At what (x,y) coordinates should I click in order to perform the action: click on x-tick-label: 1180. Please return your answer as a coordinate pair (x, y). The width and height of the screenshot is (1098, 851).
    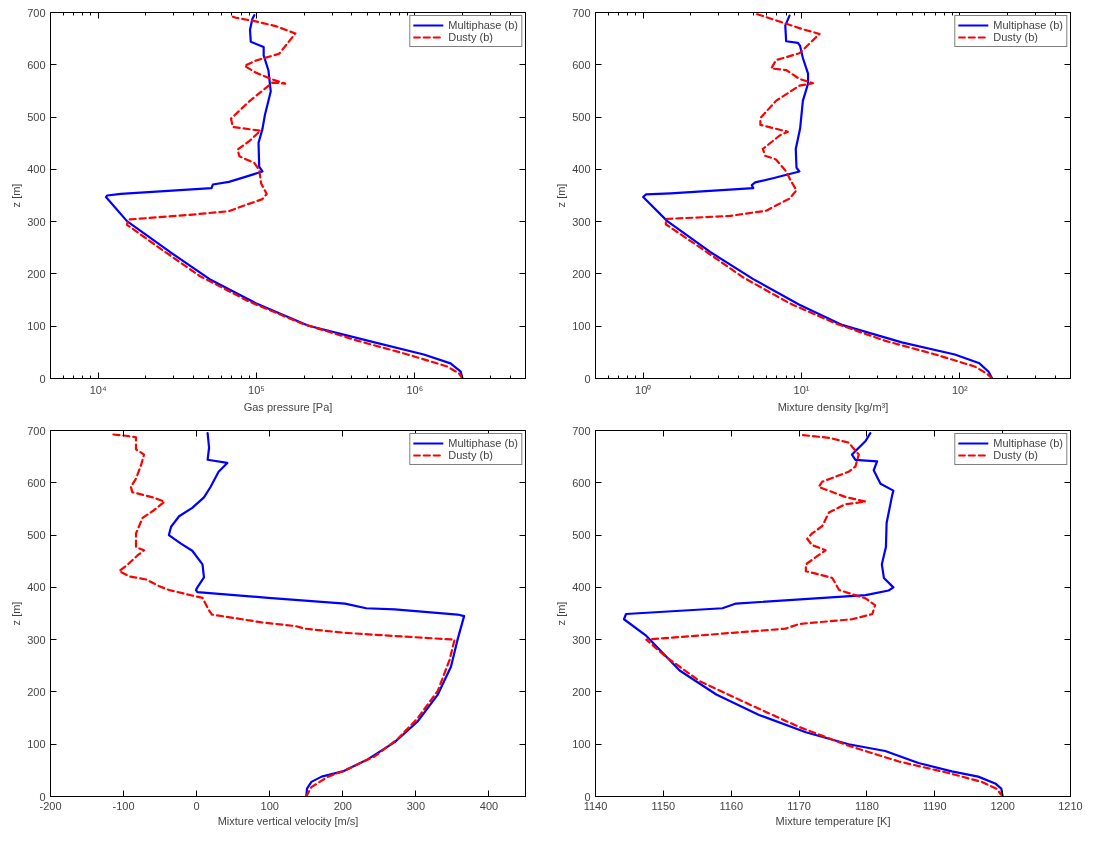
    Looking at the image, I should click on (867, 805).